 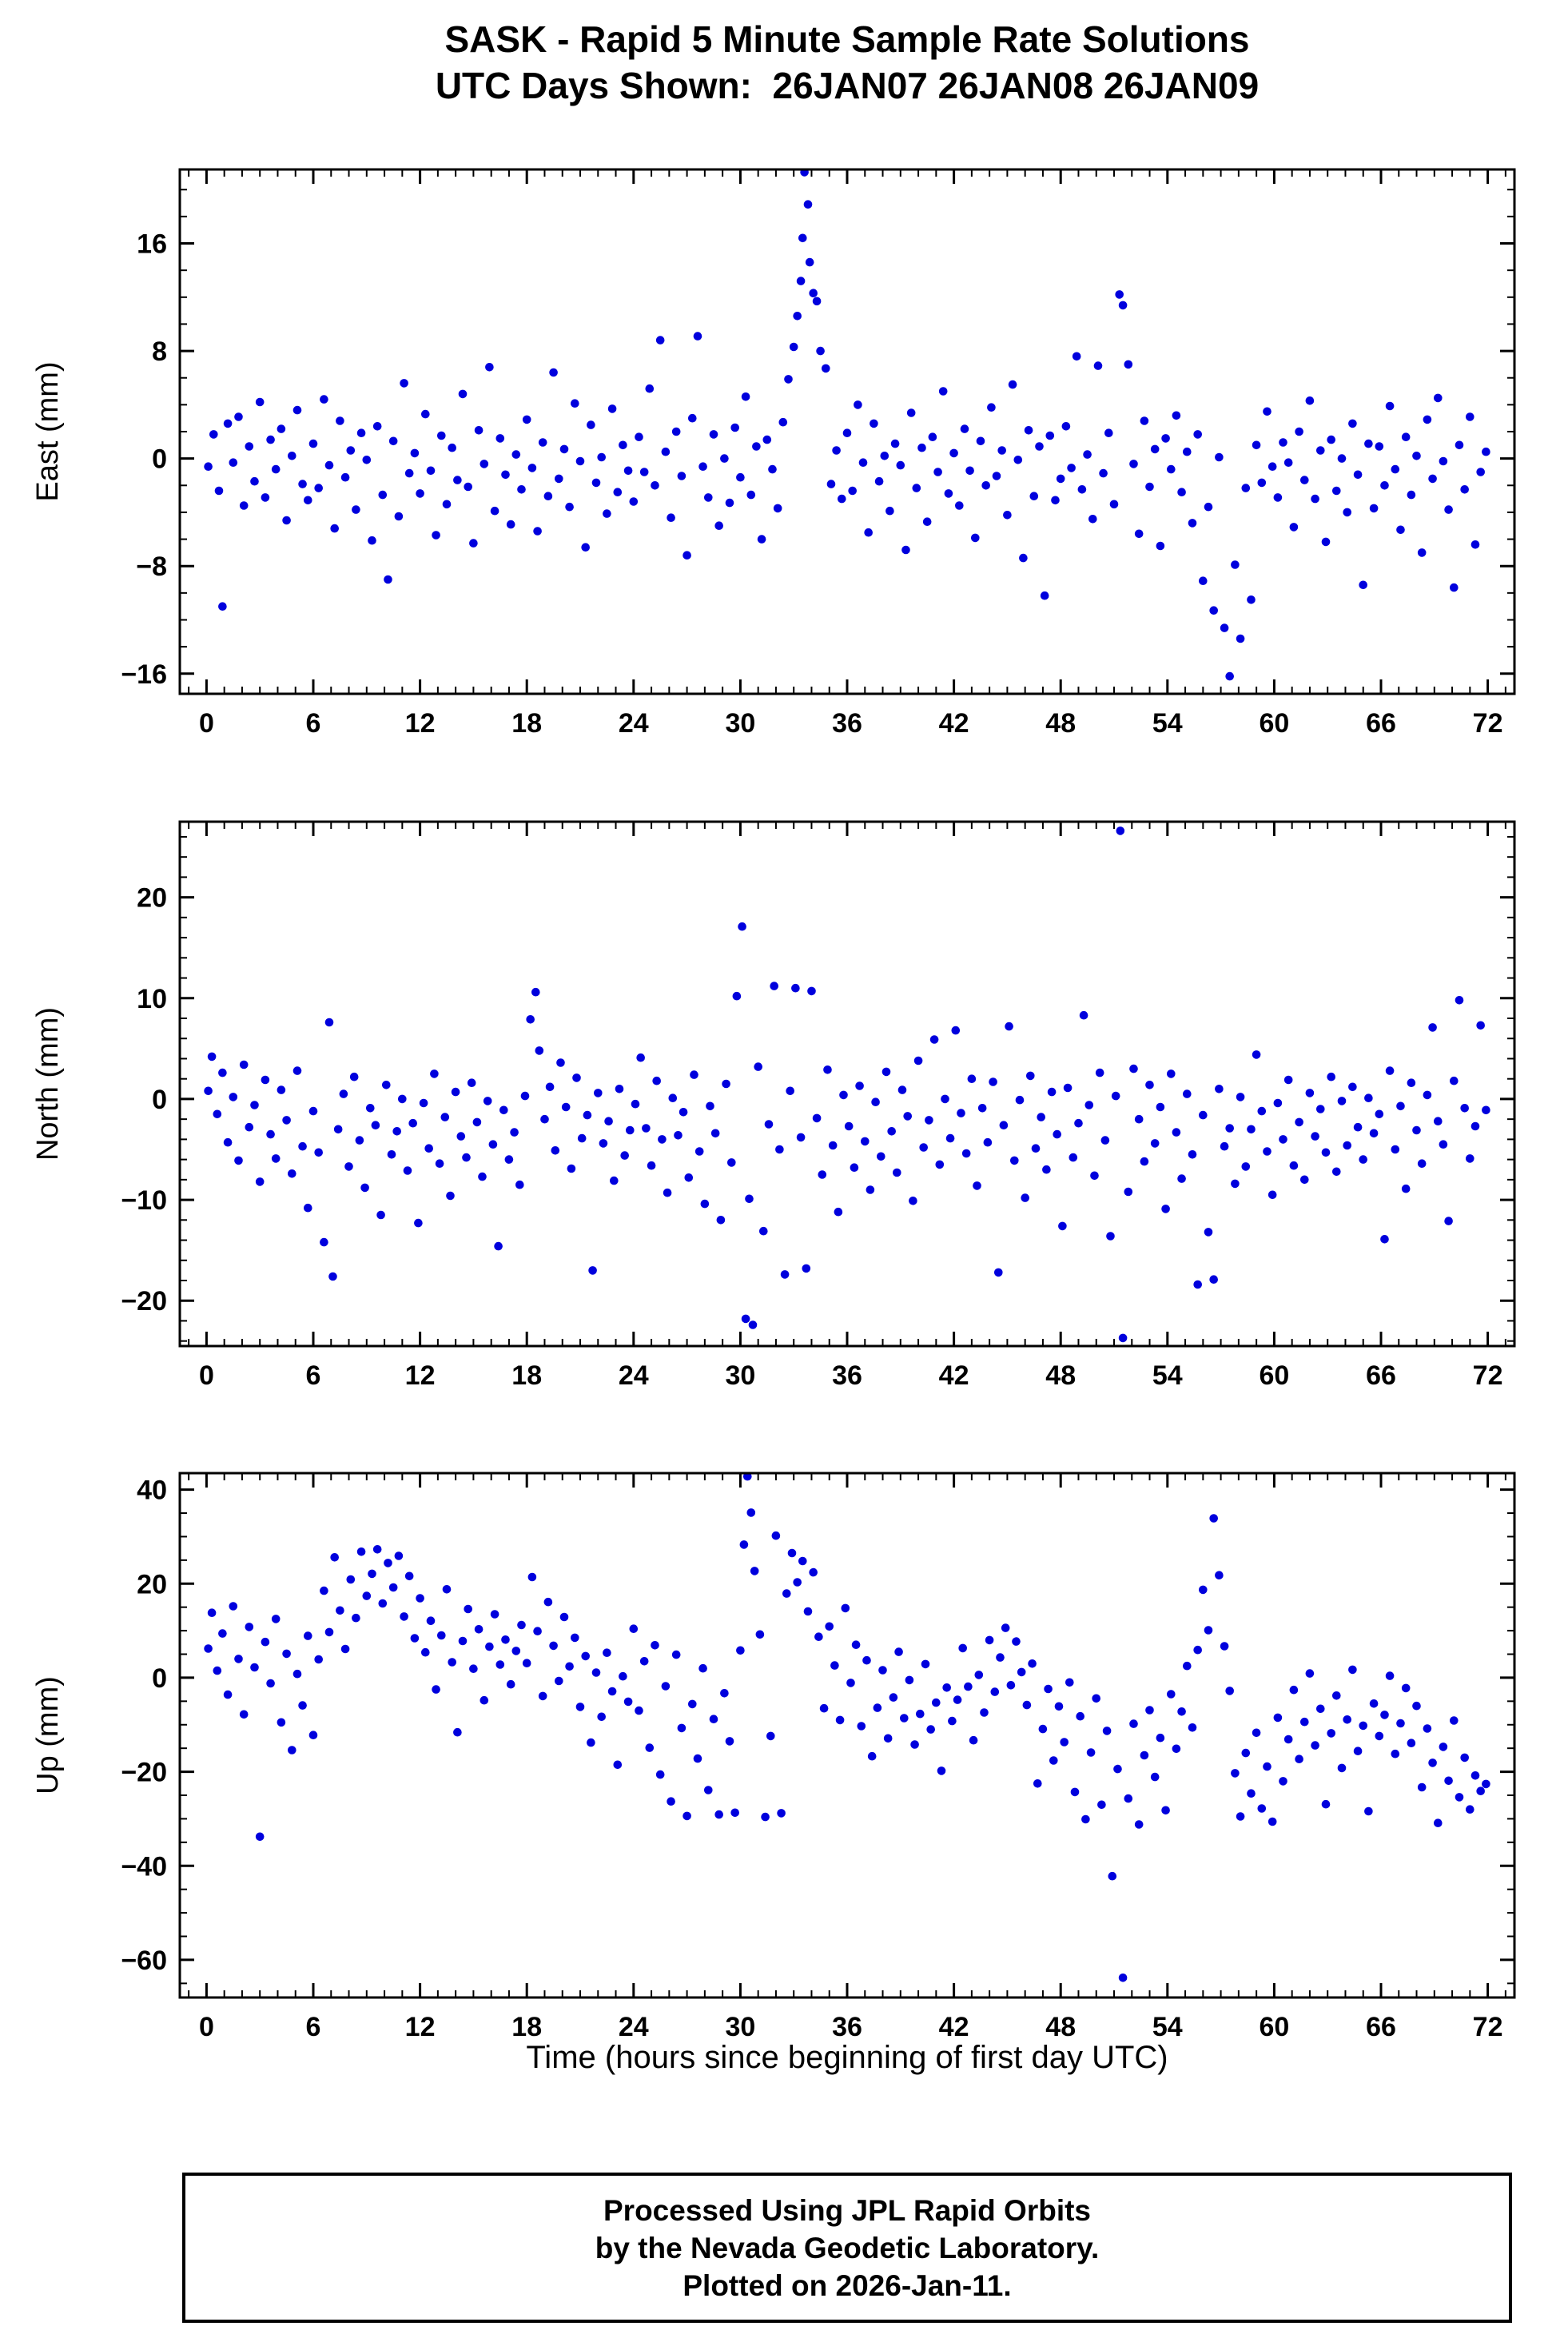 What do you see at coordinates (159, 352) in the screenshot?
I see `y-tick-label: 8` at bounding box center [159, 352].